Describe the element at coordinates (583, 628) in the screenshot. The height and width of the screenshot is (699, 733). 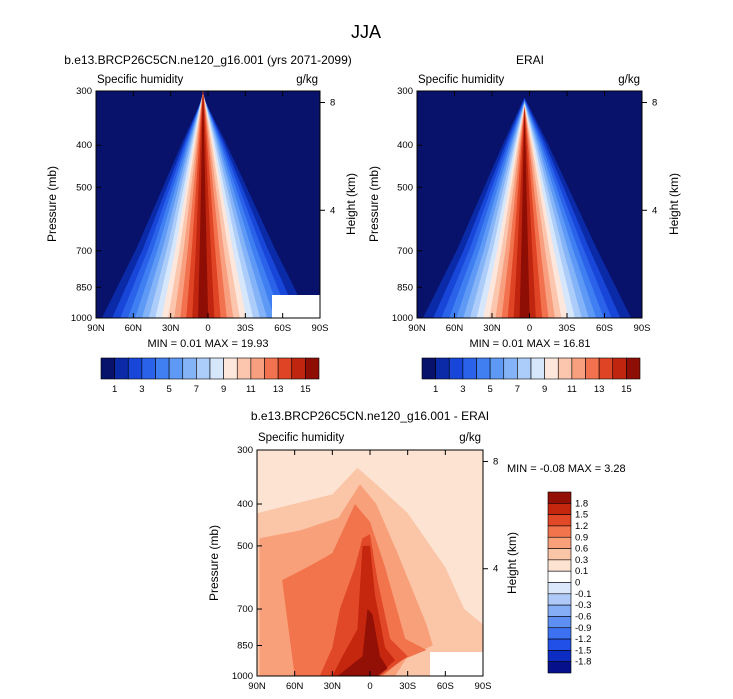
I see `colorbar-label: -0.9` at that location.